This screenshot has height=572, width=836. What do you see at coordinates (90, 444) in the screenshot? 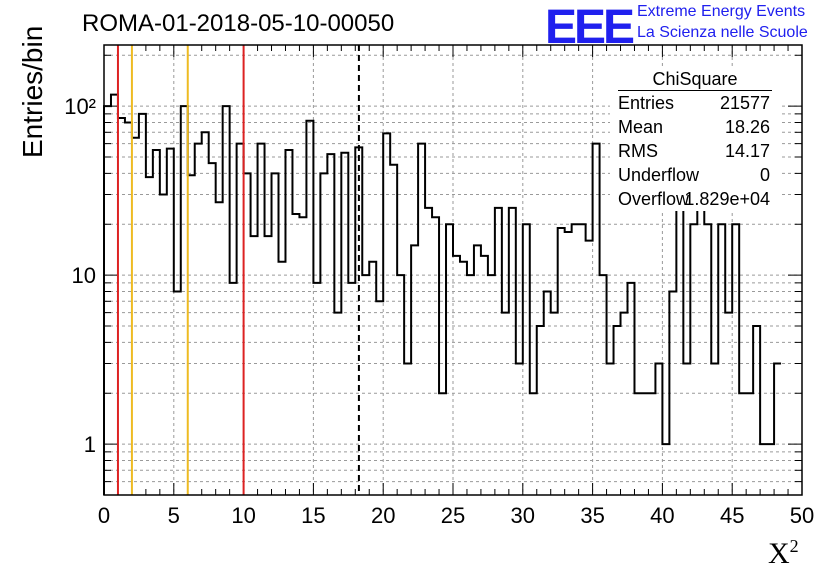
I see `y-tick-label: 1` at bounding box center [90, 444].